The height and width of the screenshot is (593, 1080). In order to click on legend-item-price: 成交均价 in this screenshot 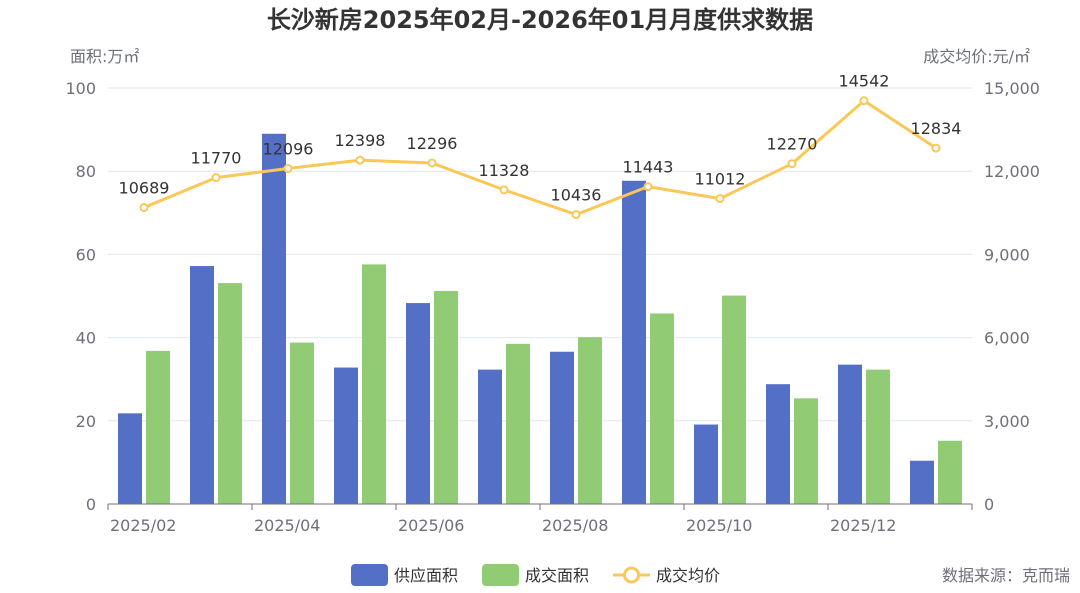, I will do `click(666, 575)`.